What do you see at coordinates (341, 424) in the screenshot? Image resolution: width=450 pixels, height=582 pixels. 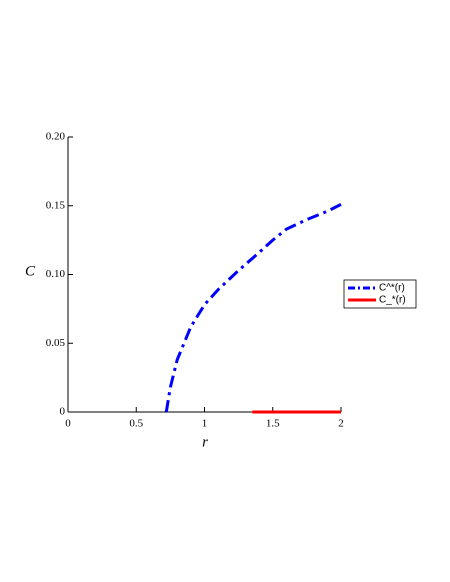 I see `x-tick-label: 2` at bounding box center [341, 424].